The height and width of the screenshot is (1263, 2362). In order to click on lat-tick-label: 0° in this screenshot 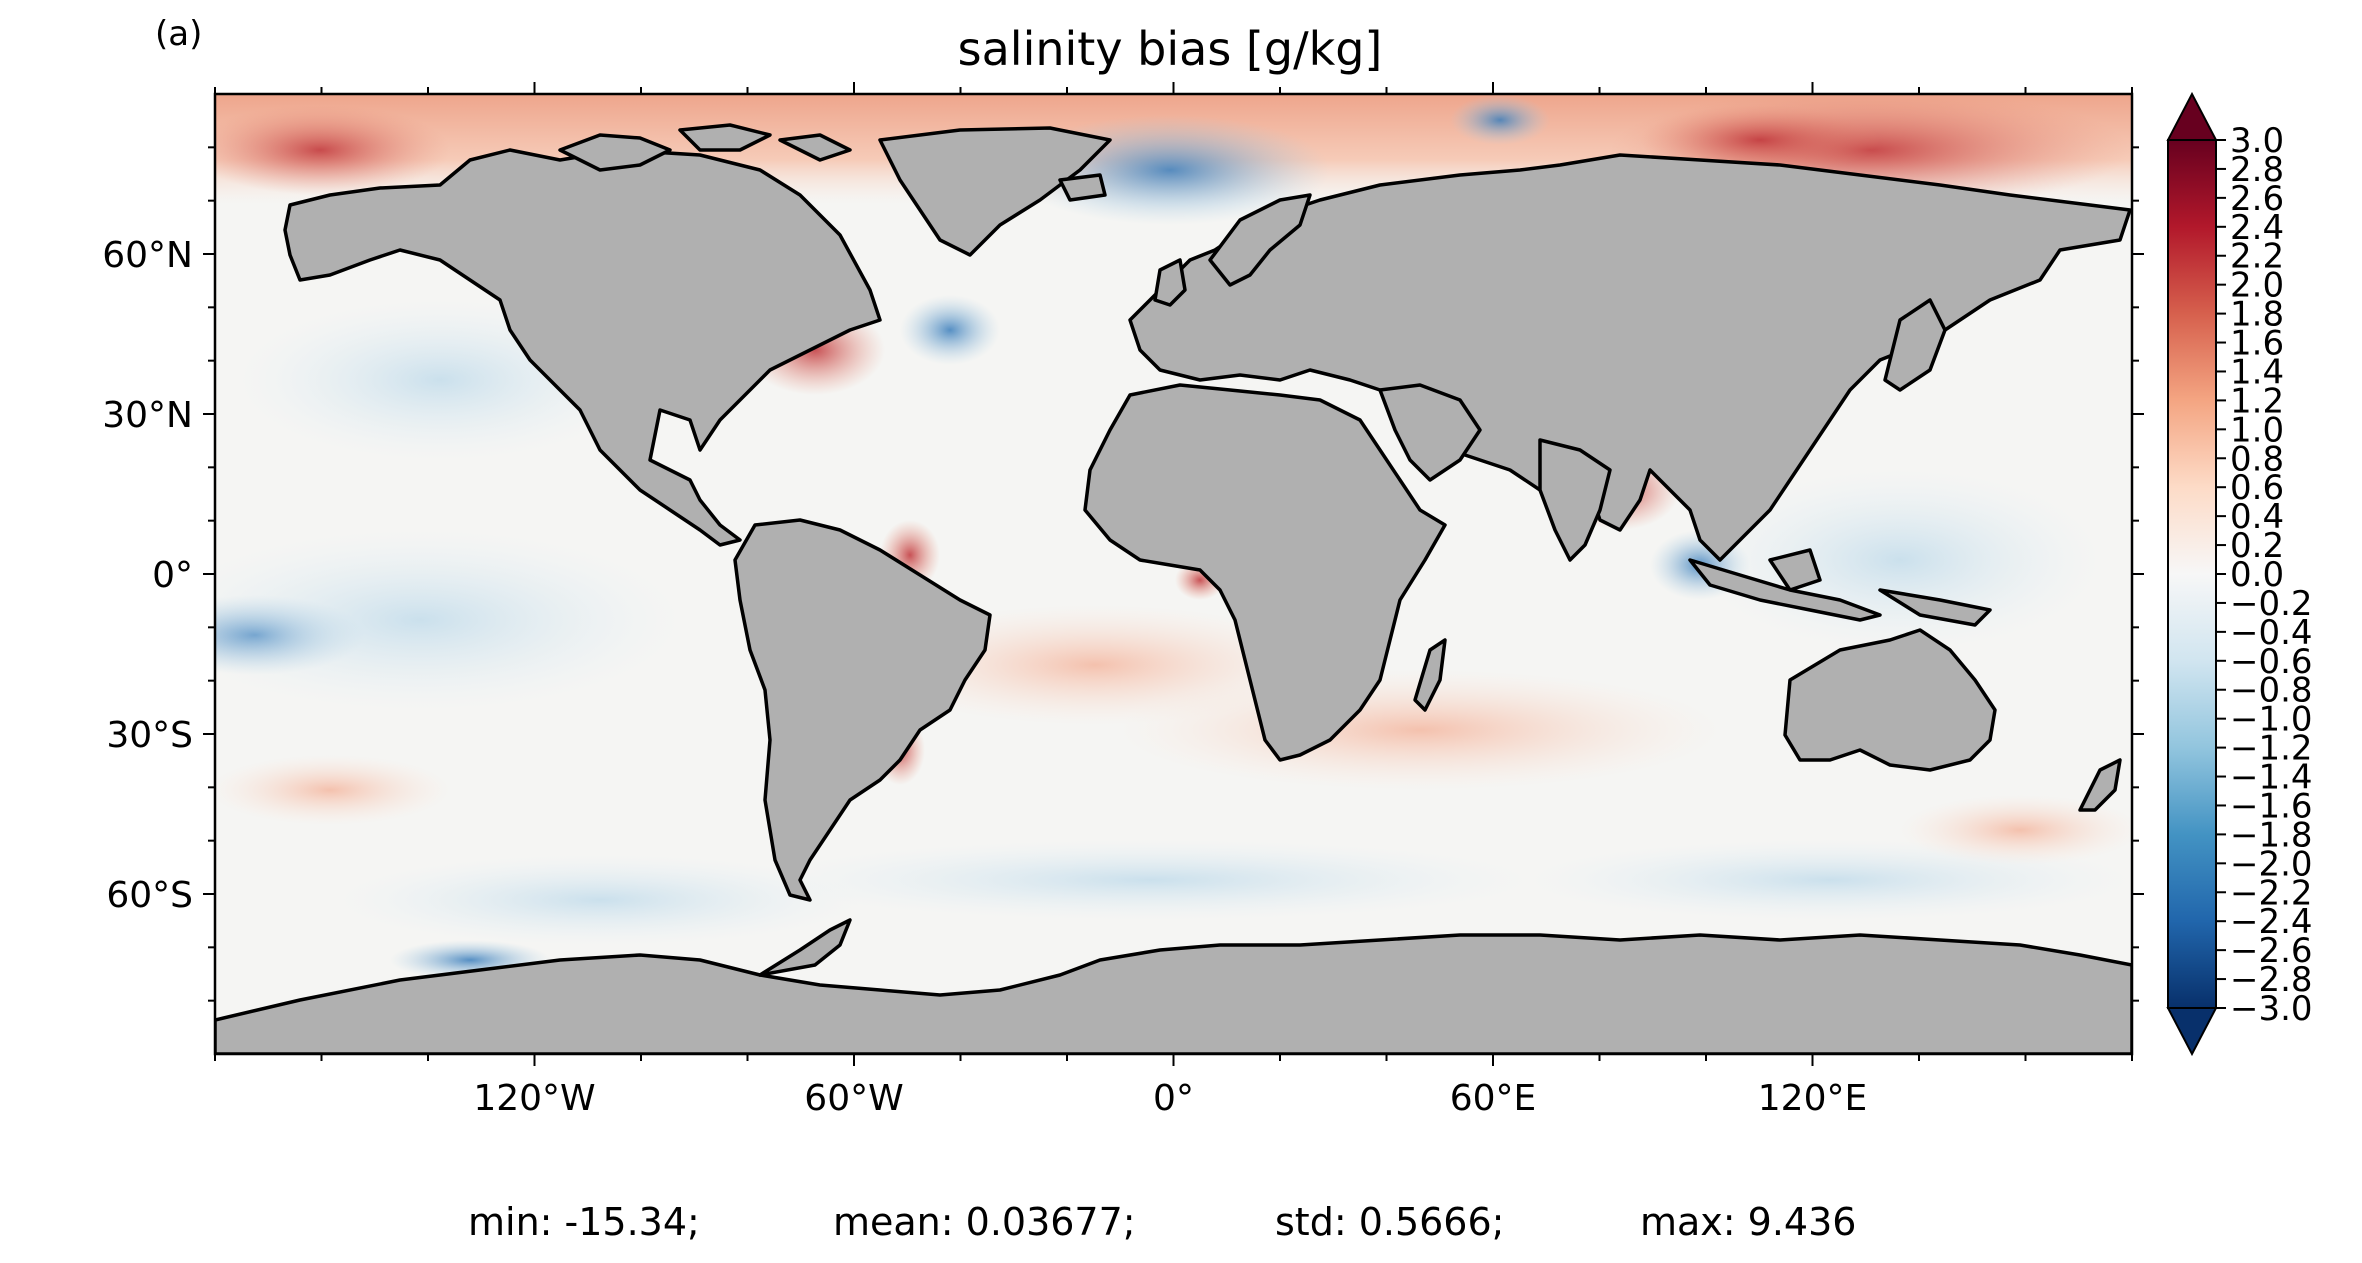, I will do `click(172, 575)`.